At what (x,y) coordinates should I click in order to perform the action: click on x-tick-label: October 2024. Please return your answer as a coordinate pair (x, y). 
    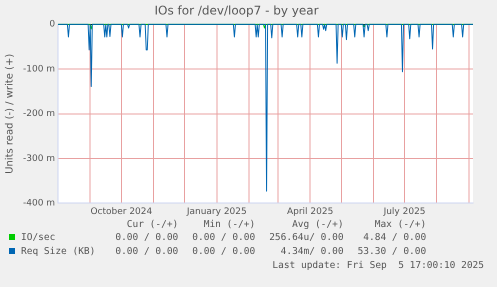
    Looking at the image, I should click on (121, 211).